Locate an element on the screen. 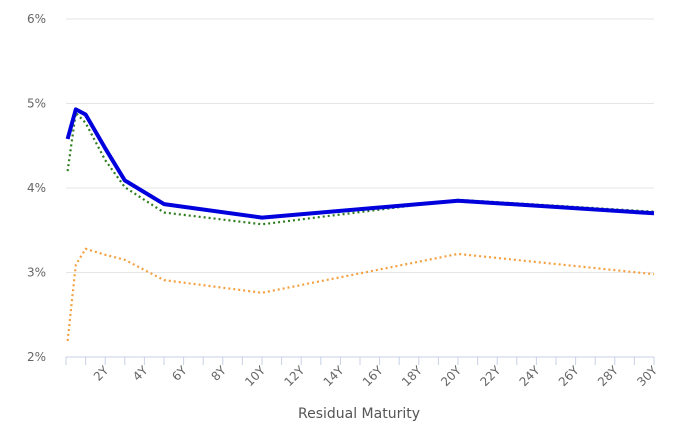  y-tick-label: 5% is located at coordinates (36, 104).